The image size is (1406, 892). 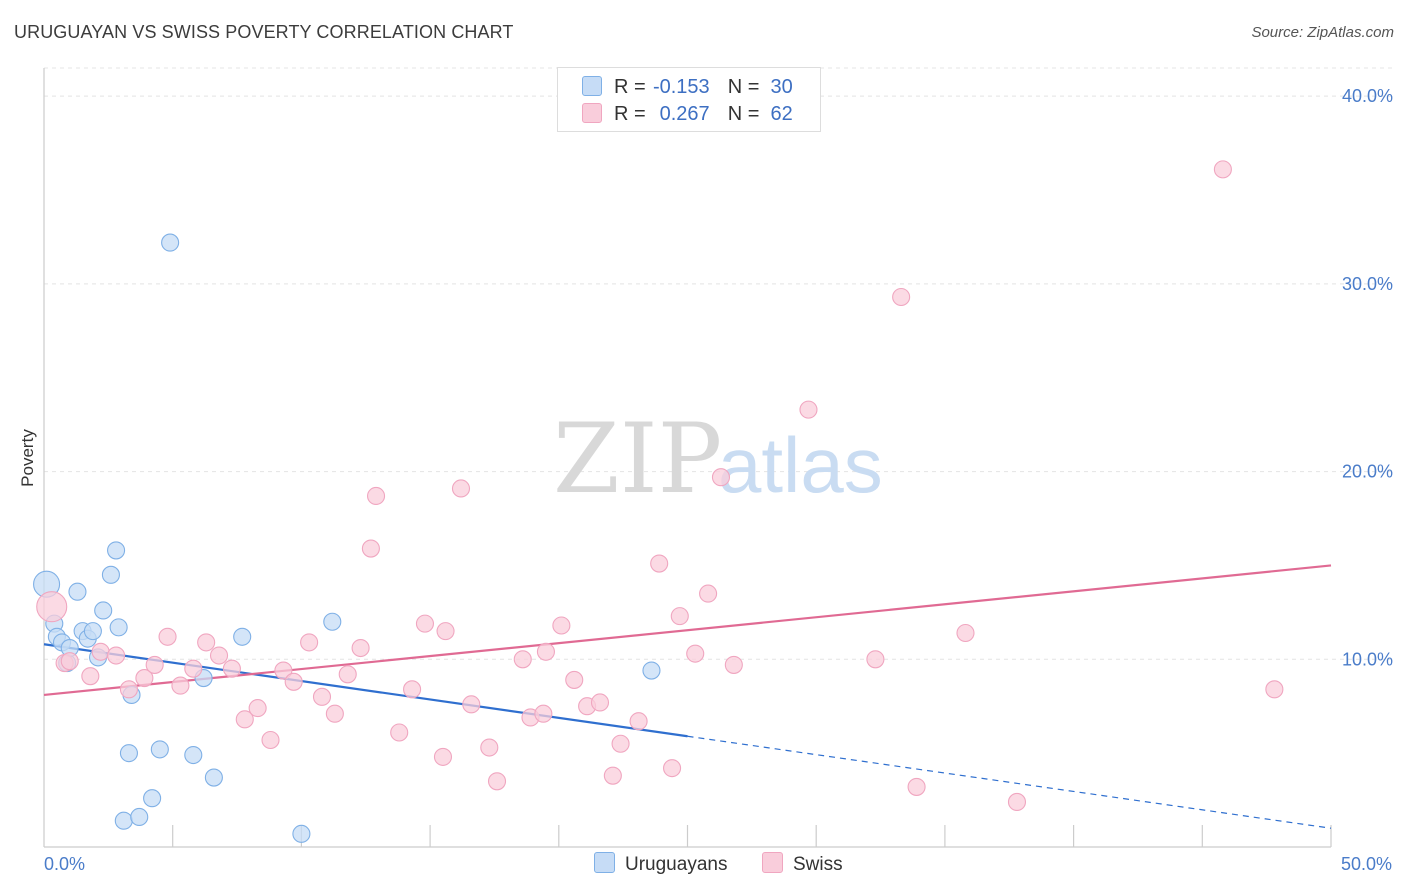 What do you see at coordinates (800, 465) in the screenshot?
I see `watermark-atlas: atlas` at bounding box center [800, 465].